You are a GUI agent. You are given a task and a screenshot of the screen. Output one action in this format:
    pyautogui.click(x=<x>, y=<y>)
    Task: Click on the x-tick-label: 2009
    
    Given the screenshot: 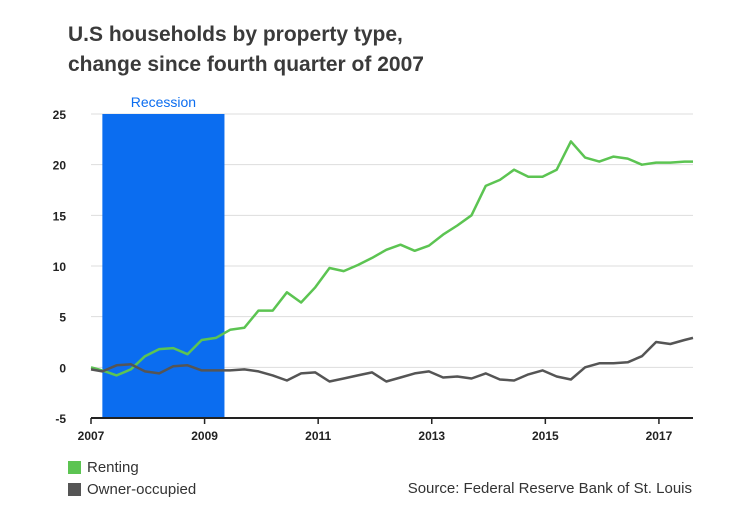 What is the action you would take?
    pyautogui.click(x=204, y=436)
    